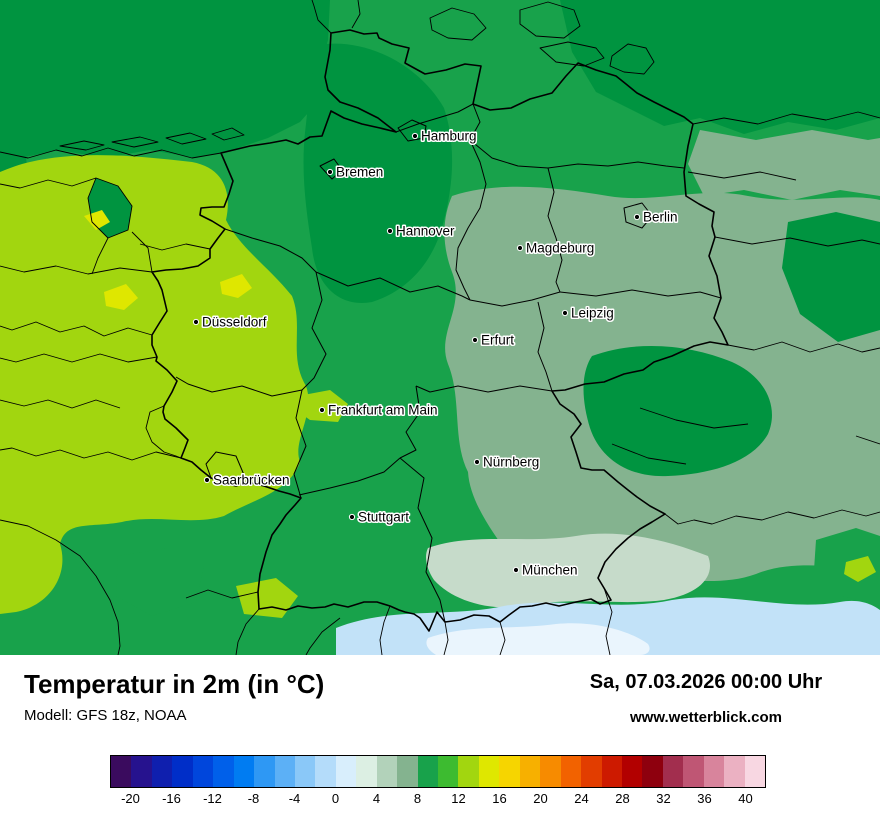  I want to click on legend-tick: 32, so click(663, 798).